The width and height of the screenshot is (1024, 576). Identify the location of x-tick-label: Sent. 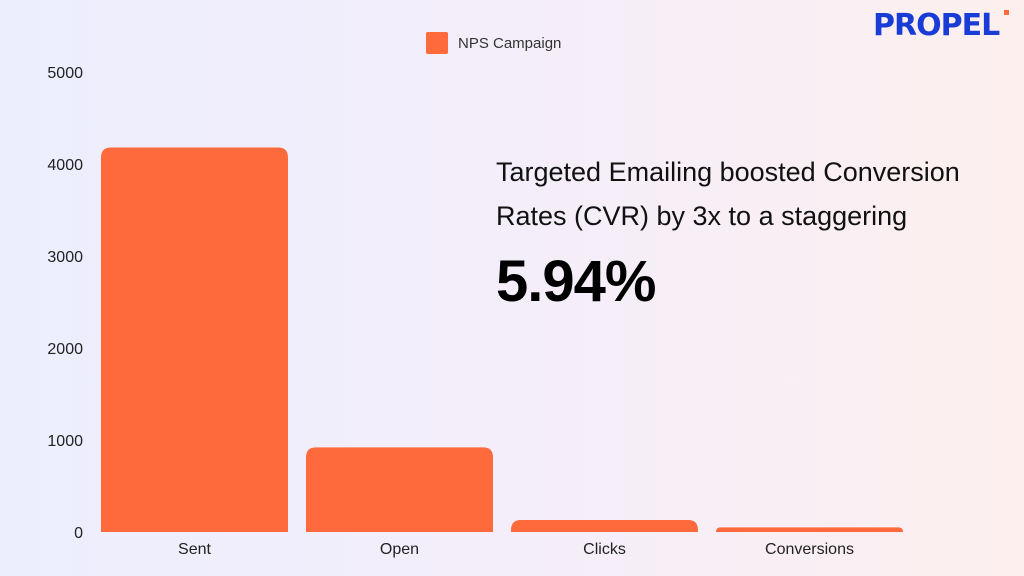
(194, 549).